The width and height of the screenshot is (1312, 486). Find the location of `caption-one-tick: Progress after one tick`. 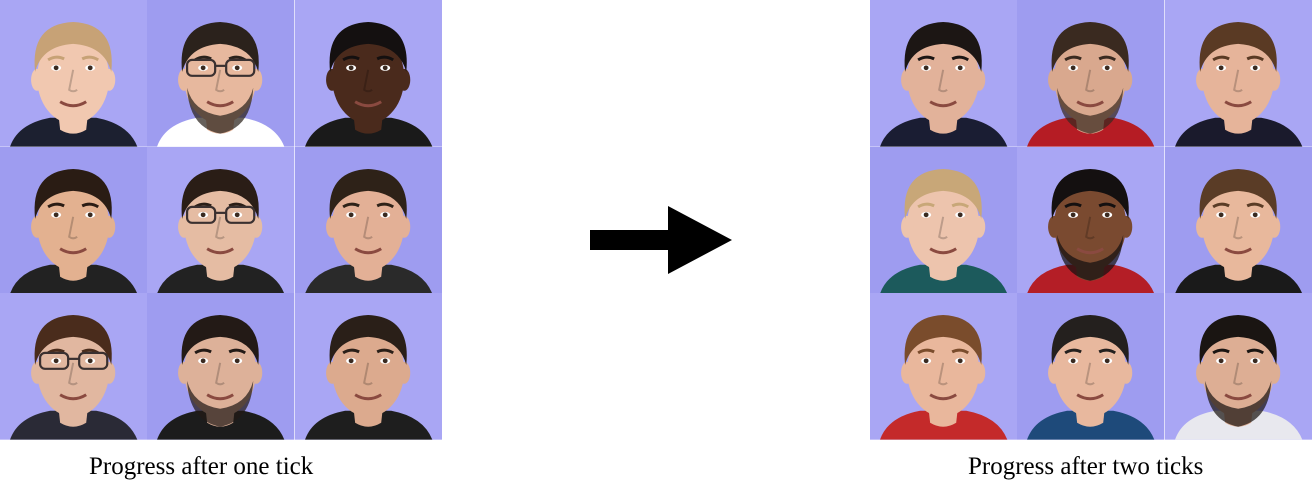

caption-one-tick: Progress after one tick is located at coordinates (201, 466).